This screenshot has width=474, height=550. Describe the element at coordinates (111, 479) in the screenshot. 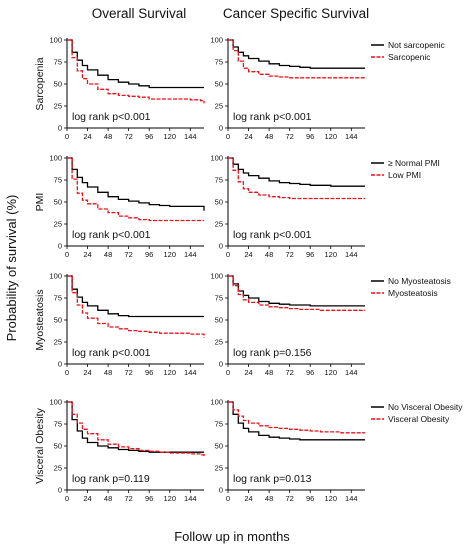

I see `log-rank-annotation: log rank p=0.119` at that location.